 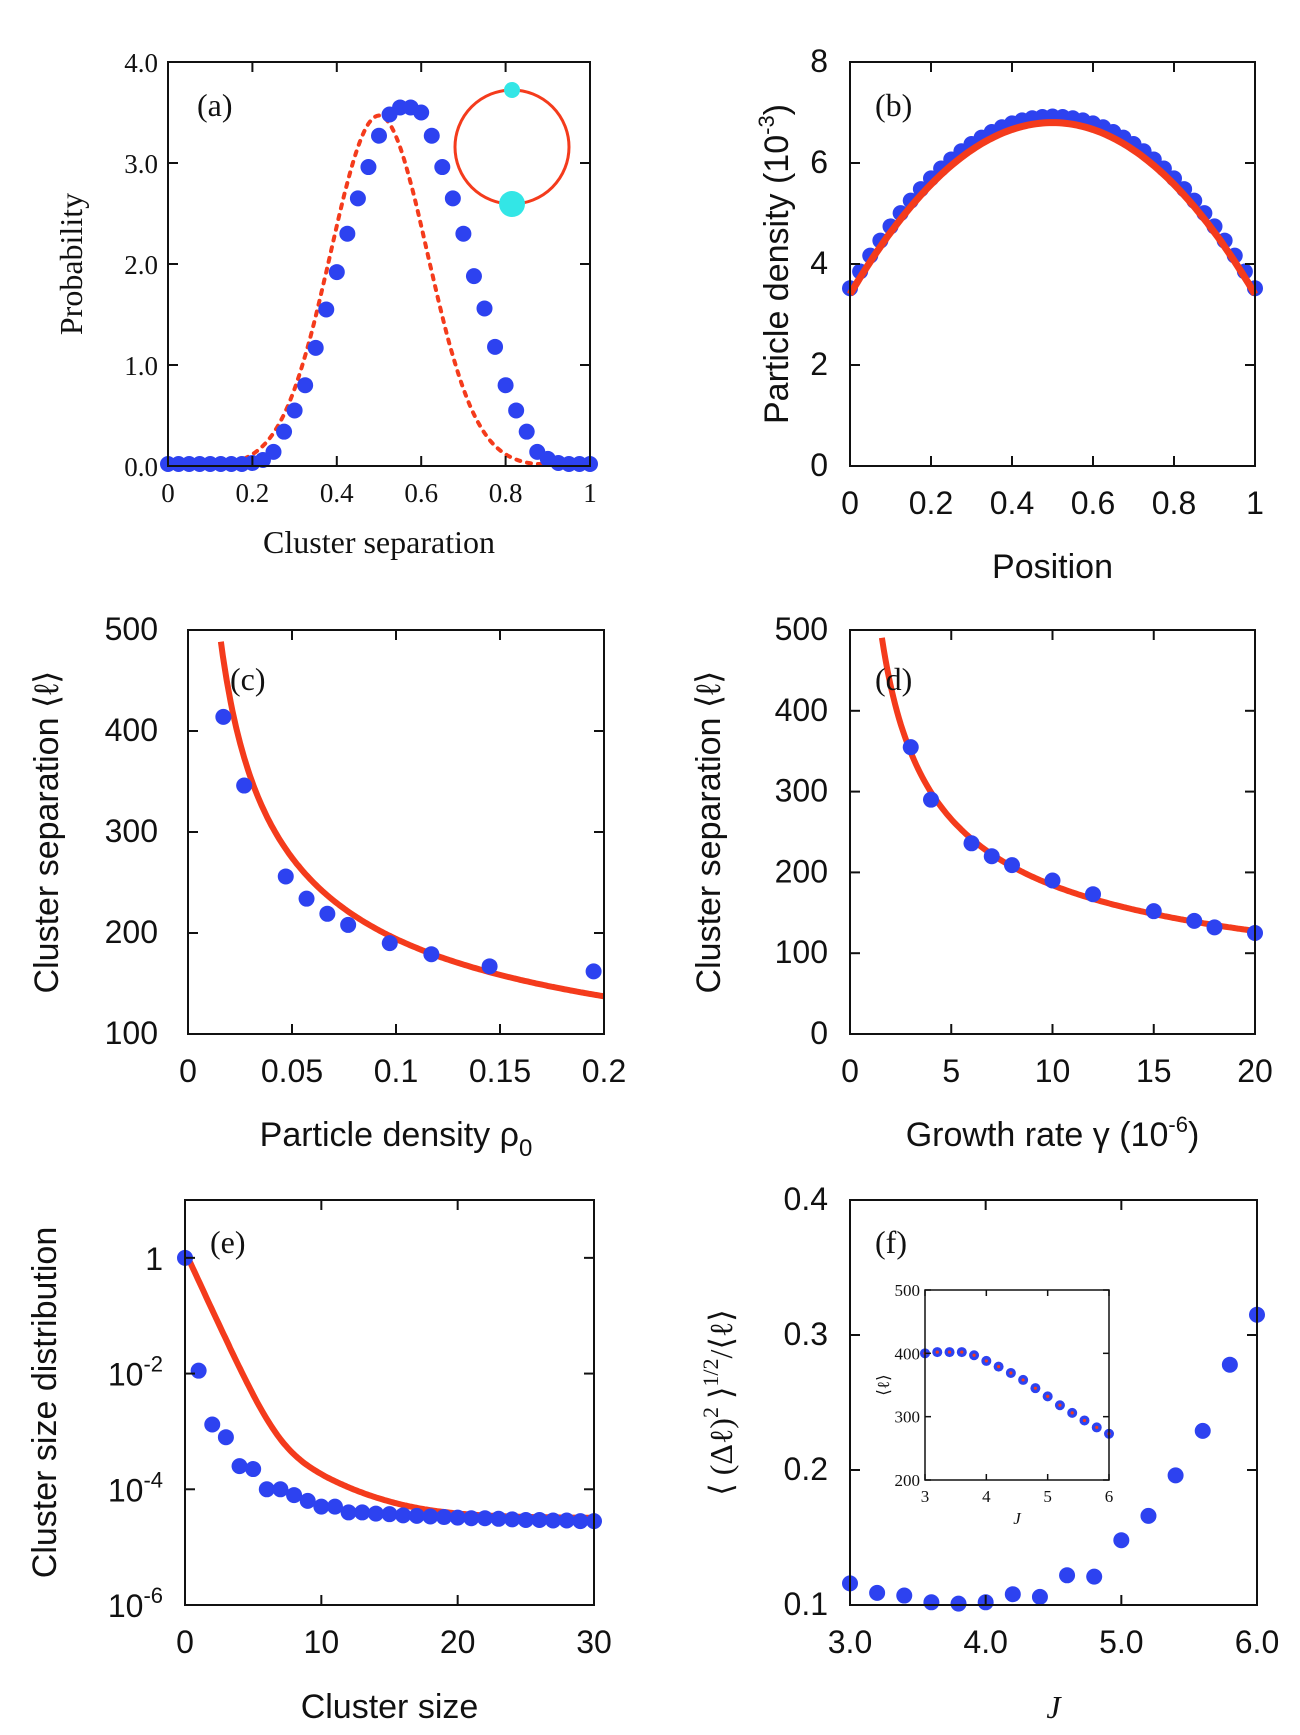 I want to click on panel-label-c: (c), so click(x=248, y=679).